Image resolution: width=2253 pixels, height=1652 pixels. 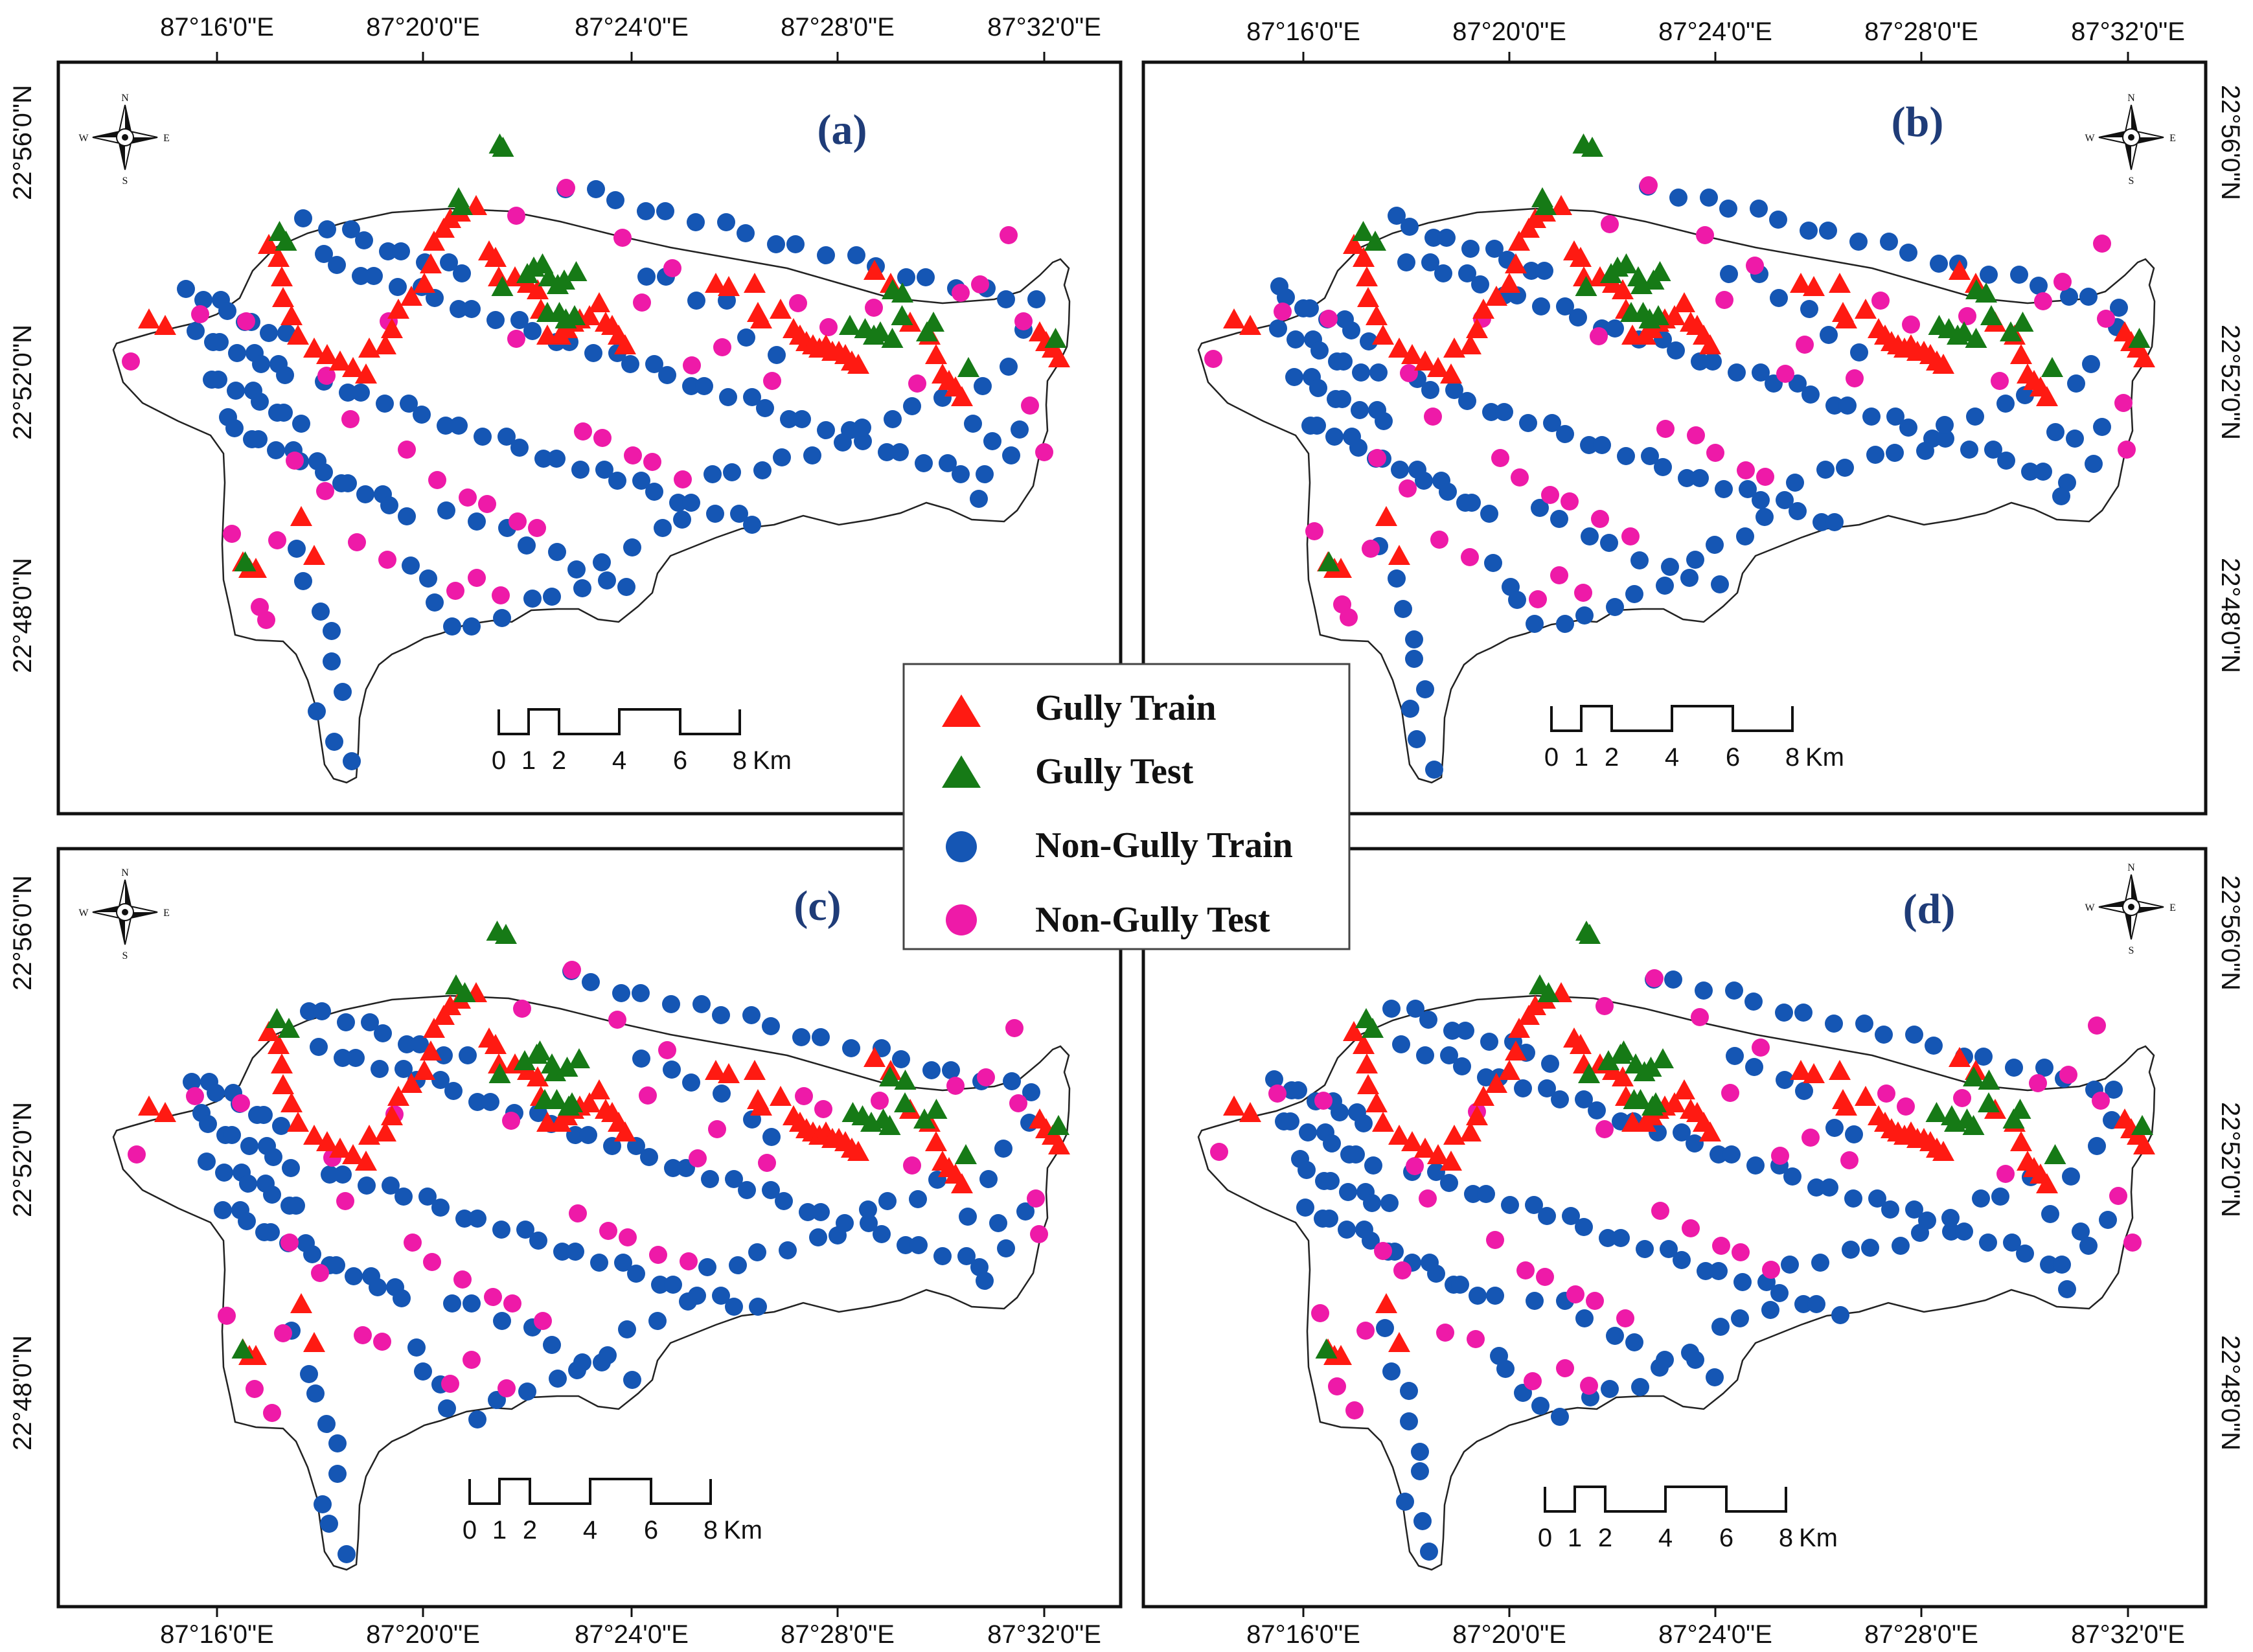 What do you see at coordinates (125, 955) in the screenshot?
I see `svg-text: S` at bounding box center [125, 955].